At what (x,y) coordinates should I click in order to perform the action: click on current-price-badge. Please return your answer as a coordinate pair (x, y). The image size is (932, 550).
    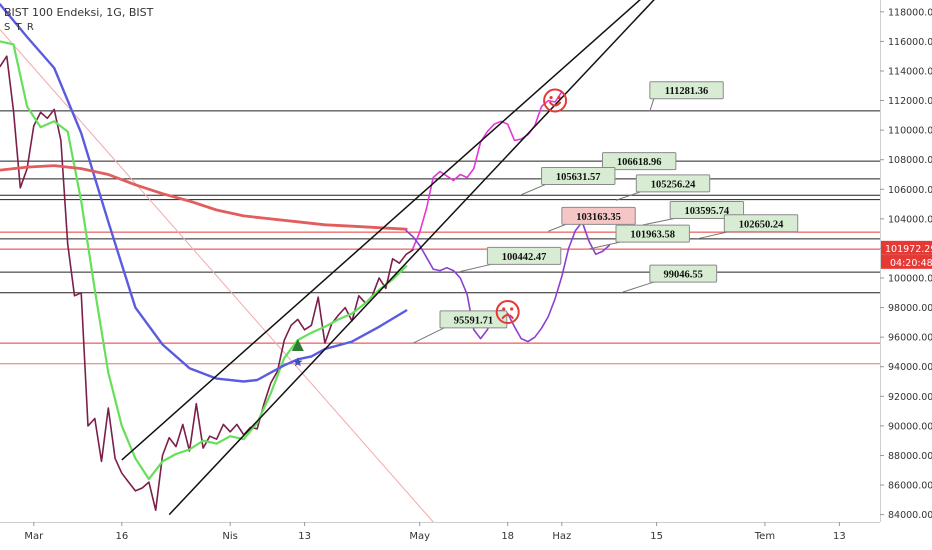
    Looking at the image, I should click on (906, 247).